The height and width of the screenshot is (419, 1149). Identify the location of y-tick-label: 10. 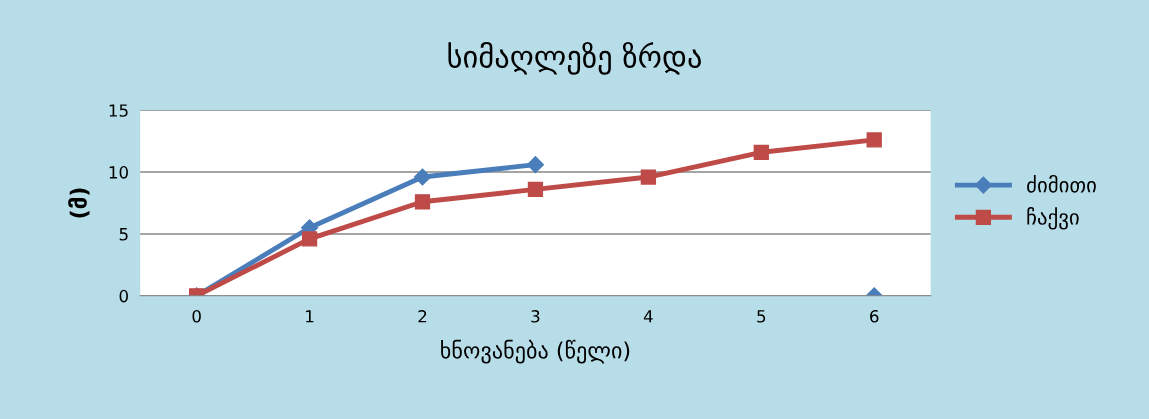
(118, 172).